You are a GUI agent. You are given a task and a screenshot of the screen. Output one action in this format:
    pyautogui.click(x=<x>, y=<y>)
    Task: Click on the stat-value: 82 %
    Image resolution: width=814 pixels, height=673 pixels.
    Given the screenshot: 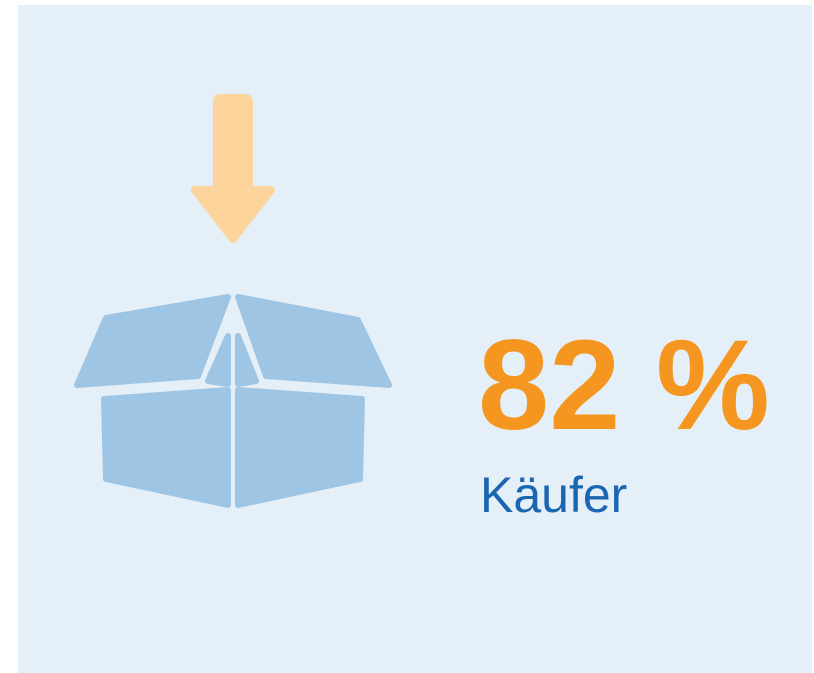 What is the action you would take?
    pyautogui.click(x=624, y=385)
    